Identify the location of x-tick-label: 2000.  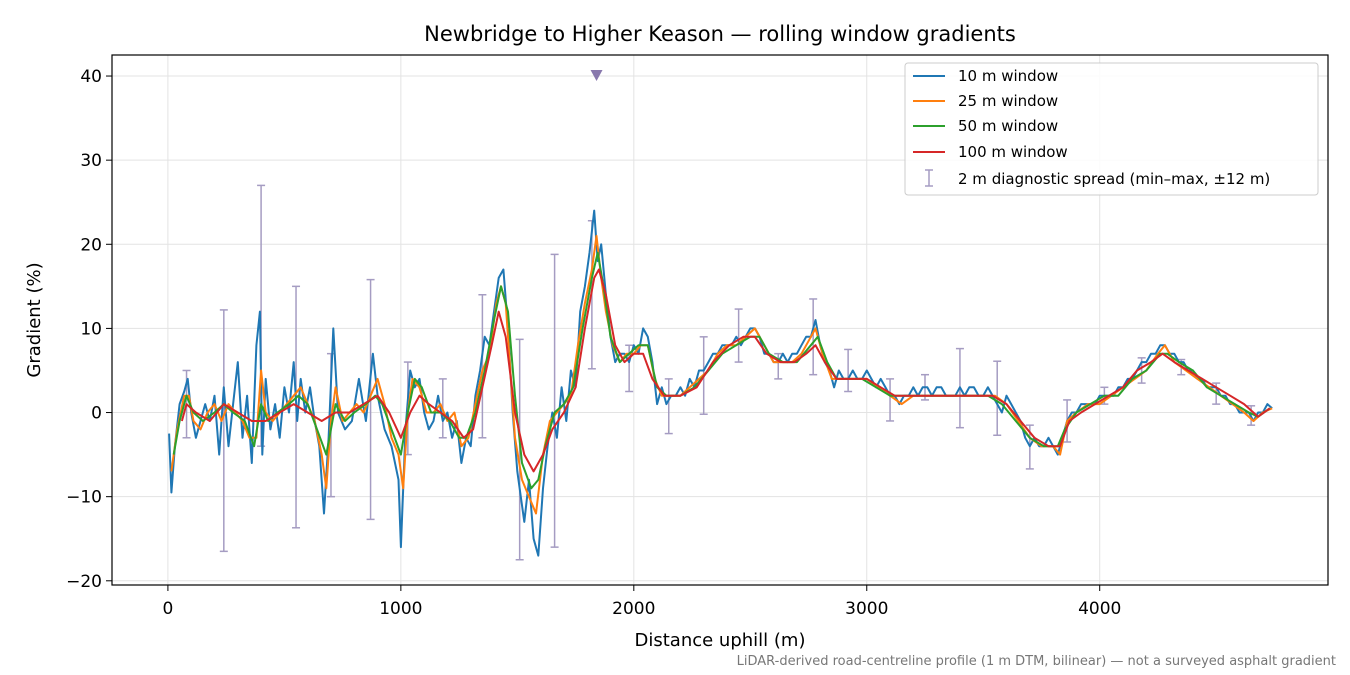
(633, 609).